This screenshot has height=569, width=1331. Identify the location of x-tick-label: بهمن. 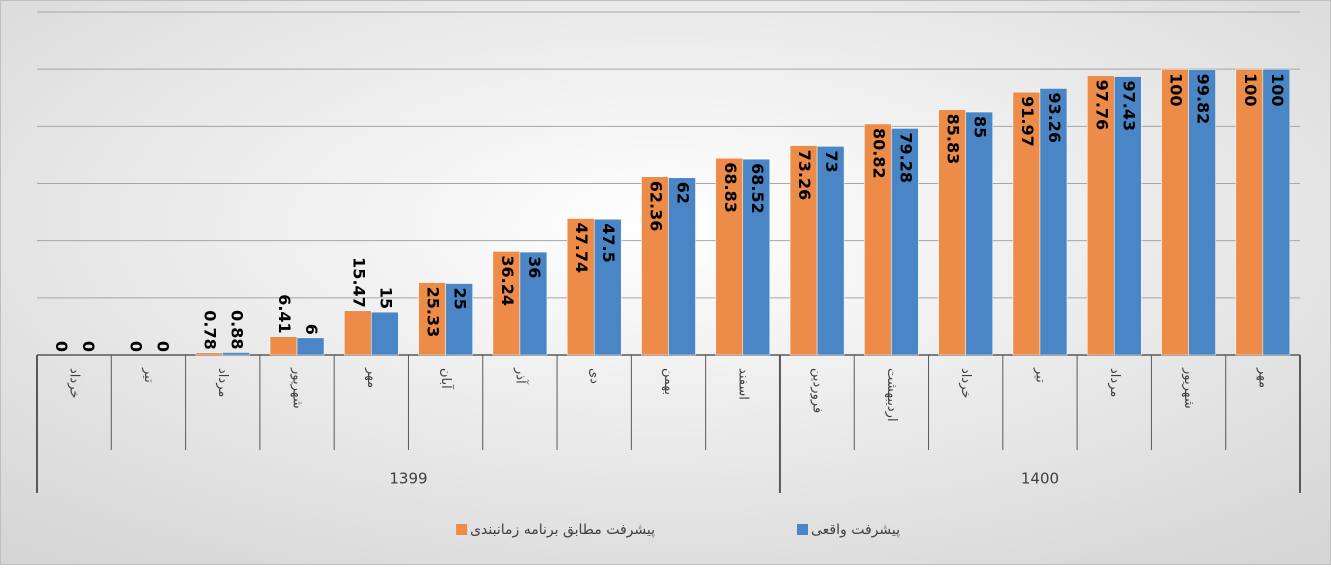
(668, 381).